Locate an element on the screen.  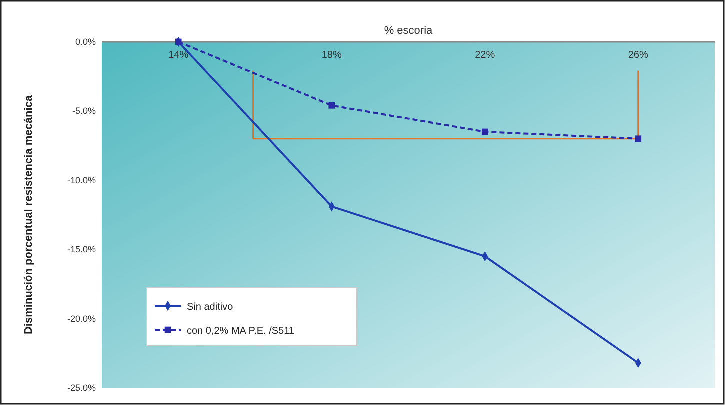
x-tick-label: 22% is located at coordinates (485, 55).